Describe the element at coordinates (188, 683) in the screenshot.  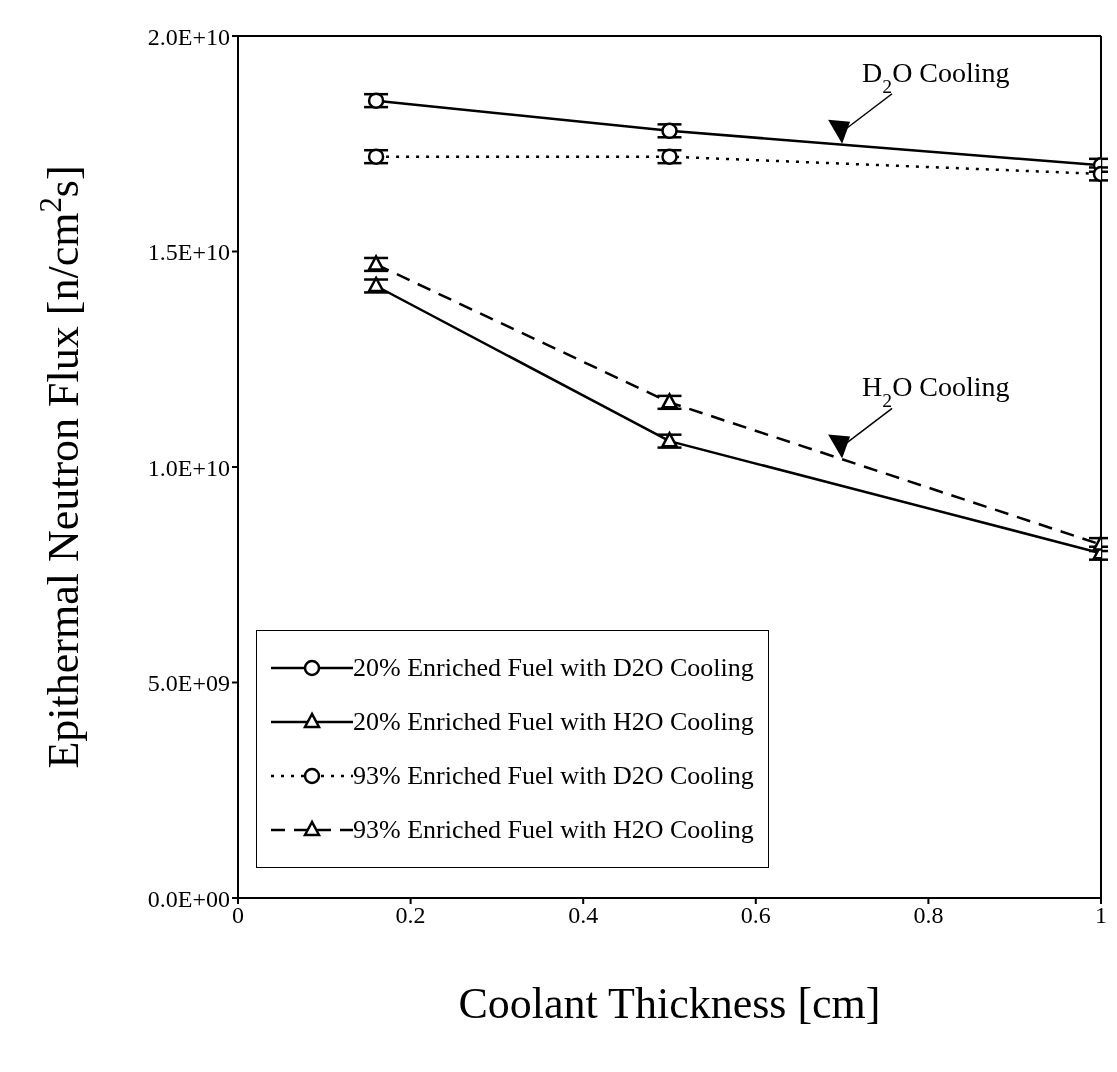
I see `y-tick-label: 5.0E+09` at that location.